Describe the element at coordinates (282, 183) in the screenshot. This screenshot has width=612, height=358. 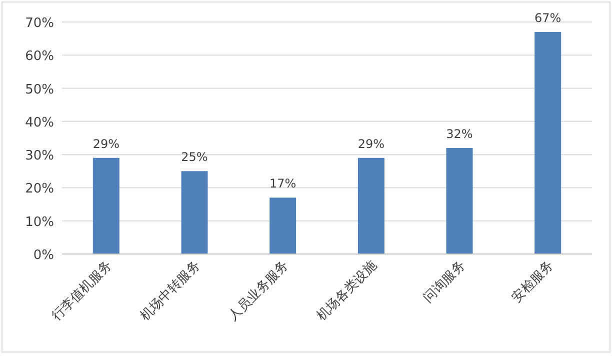
I see `data-label: 17%` at that location.